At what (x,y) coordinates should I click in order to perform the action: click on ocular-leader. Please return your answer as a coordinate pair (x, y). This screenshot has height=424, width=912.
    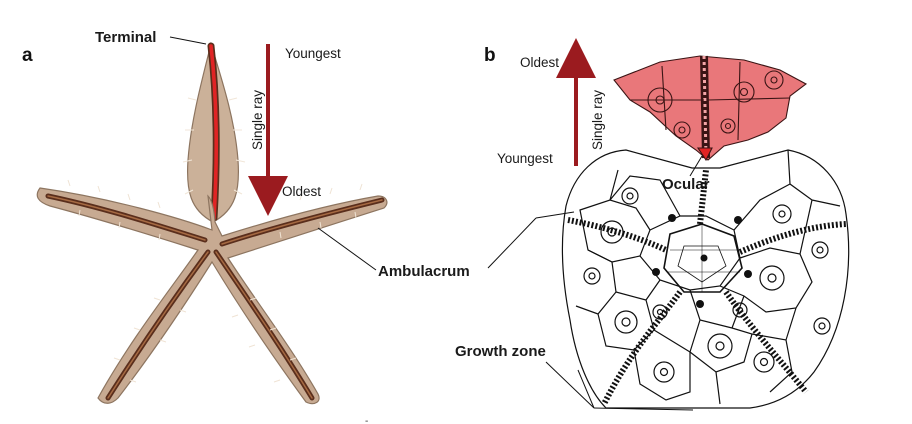
    Looking at the image, I should click on (696, 166).